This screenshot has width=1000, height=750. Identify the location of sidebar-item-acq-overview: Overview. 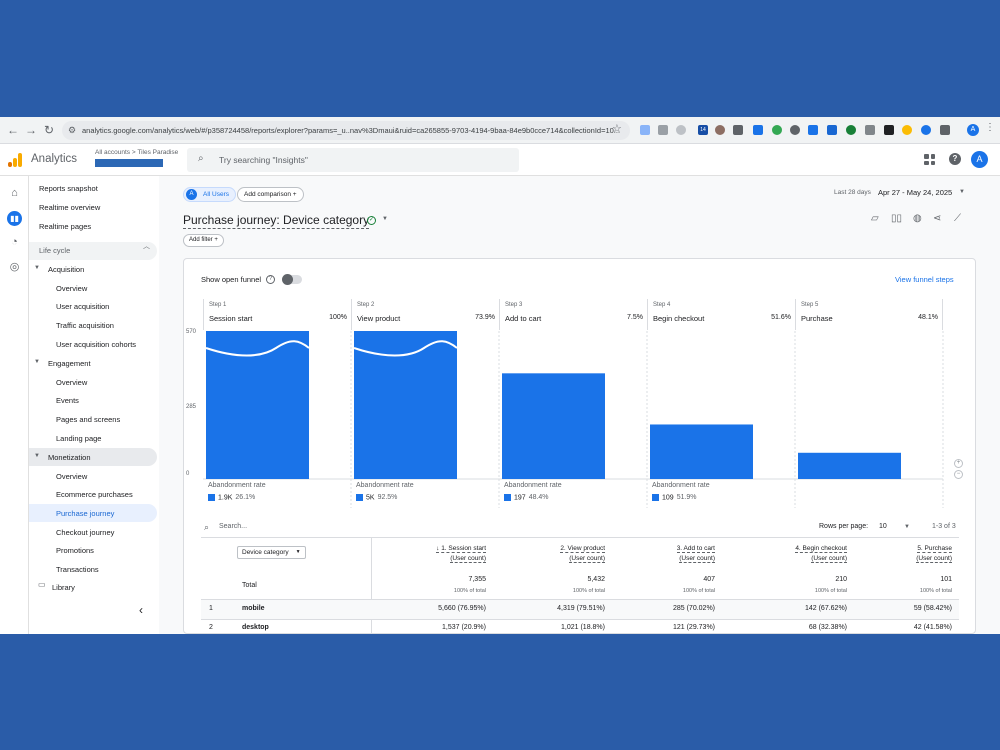
(72, 288).